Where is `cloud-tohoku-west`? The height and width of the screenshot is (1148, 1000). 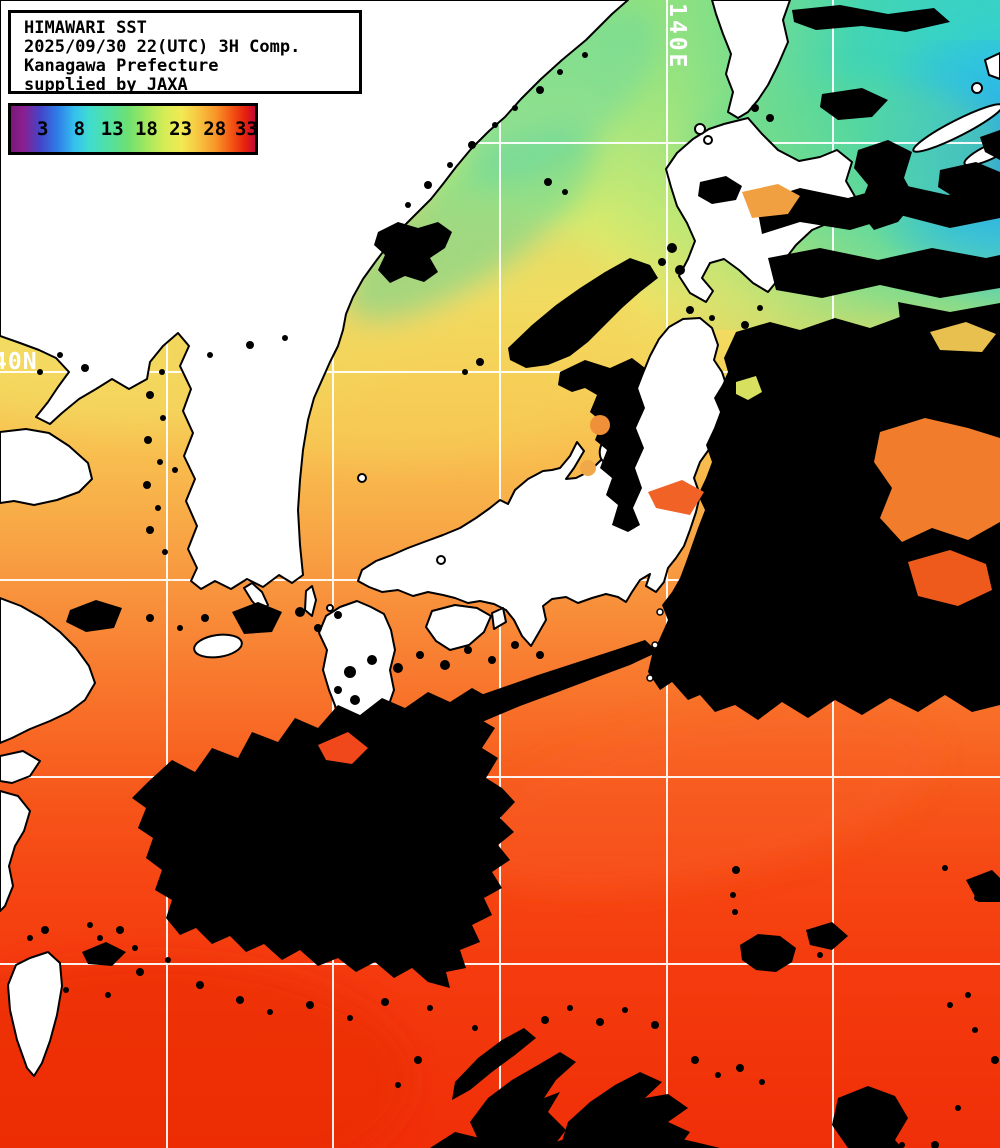
cloud-tohoku-west is located at coordinates (601, 445).